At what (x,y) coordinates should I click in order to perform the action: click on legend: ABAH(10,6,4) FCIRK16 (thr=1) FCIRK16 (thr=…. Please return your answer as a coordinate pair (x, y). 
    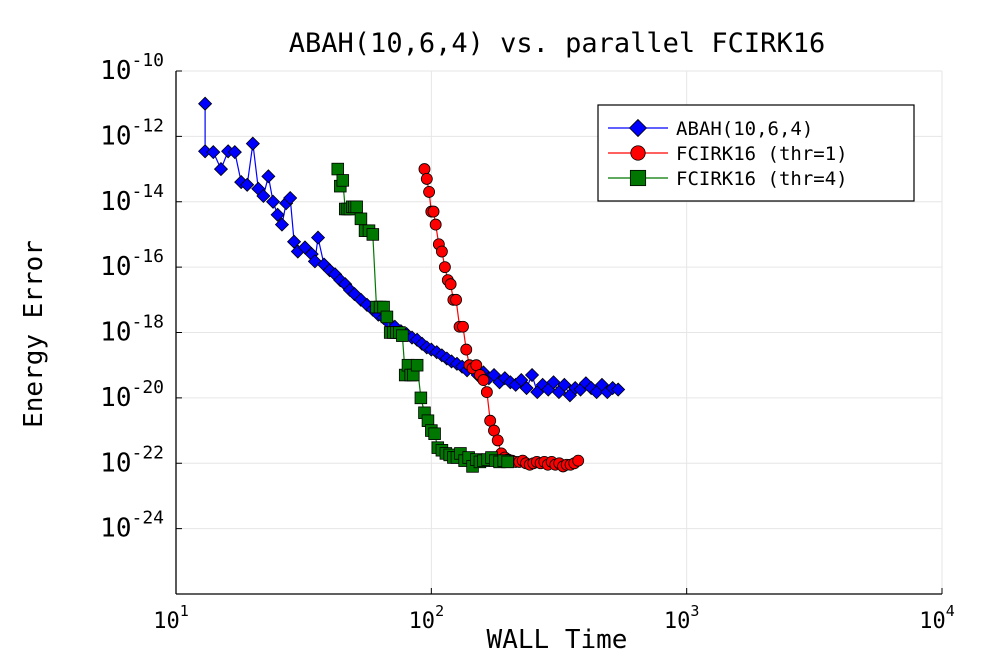
    Looking at the image, I should click on (756, 153).